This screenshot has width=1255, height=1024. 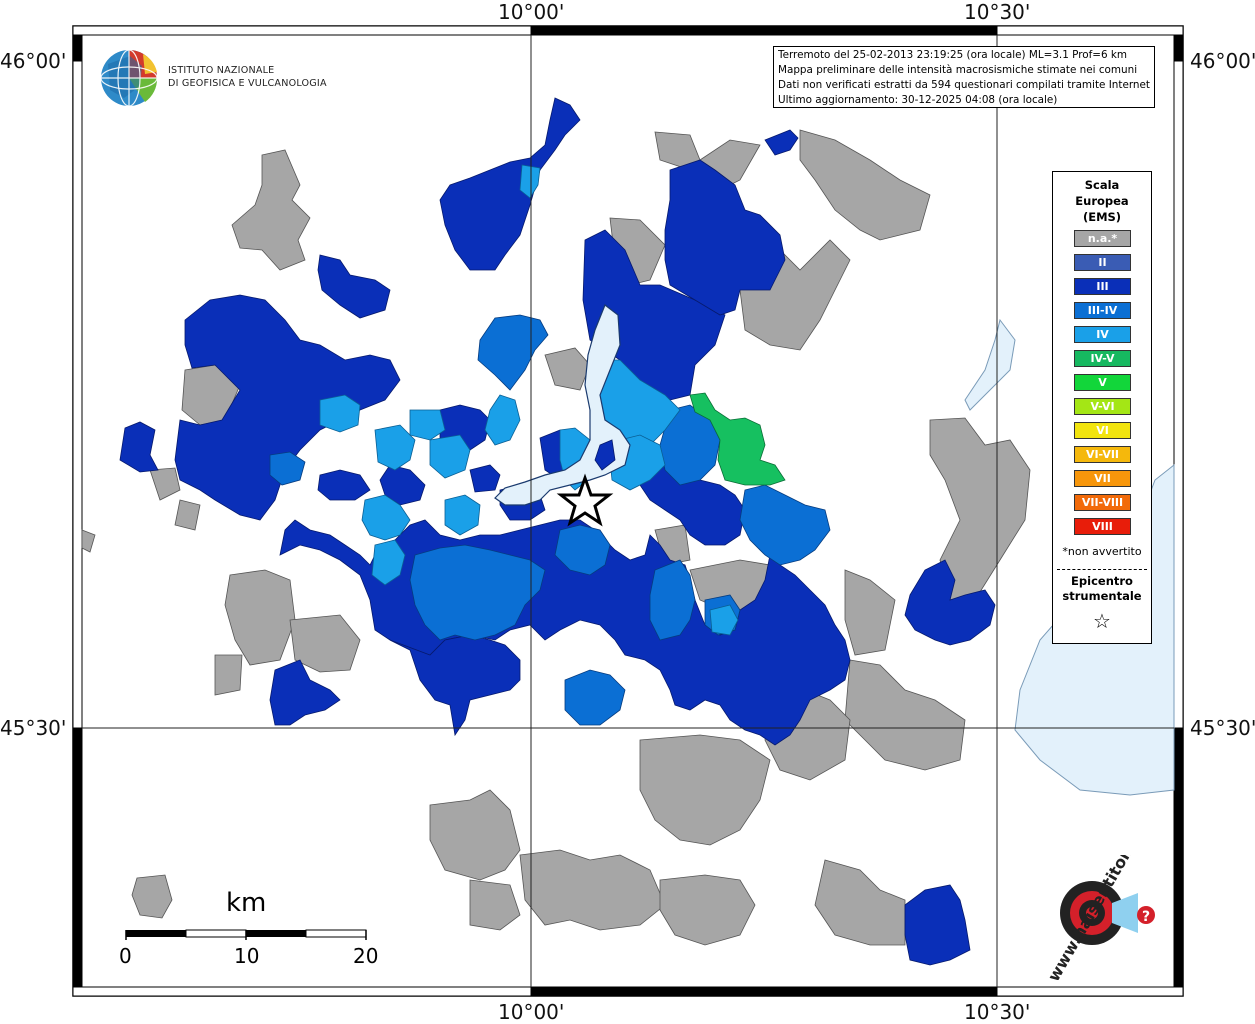 What do you see at coordinates (1118, 866) in the screenshot?
I see `target-icon: ? www.haisentitoilterremoto.it` at bounding box center [1118, 866].